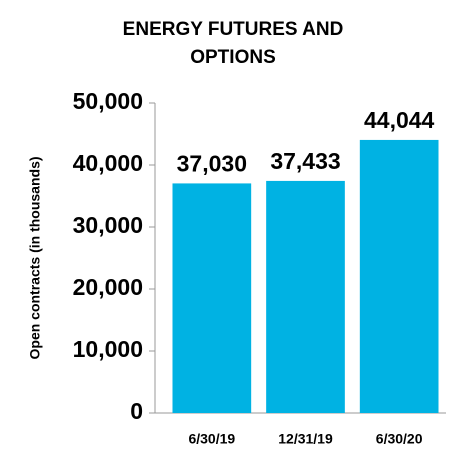 This screenshot has width=466, height=466. What do you see at coordinates (108, 349) in the screenshot?
I see `y-tick-label: 10,000` at bounding box center [108, 349].